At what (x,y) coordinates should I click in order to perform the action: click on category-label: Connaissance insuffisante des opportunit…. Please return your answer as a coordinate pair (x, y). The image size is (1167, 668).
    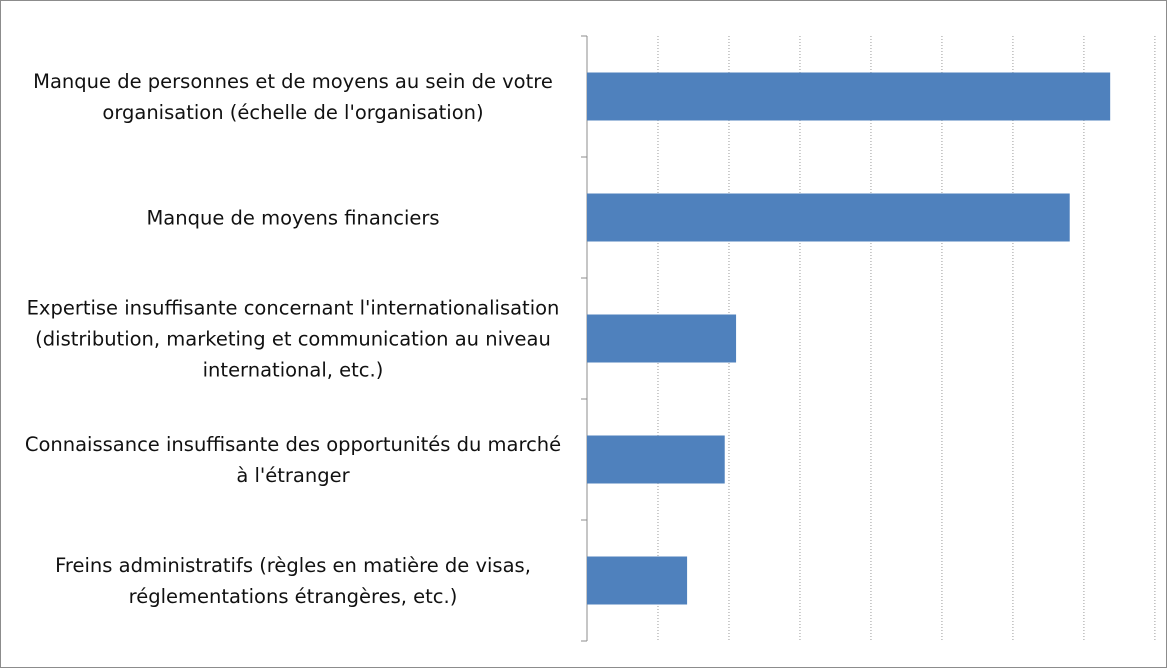
    Looking at the image, I should click on (293, 459).